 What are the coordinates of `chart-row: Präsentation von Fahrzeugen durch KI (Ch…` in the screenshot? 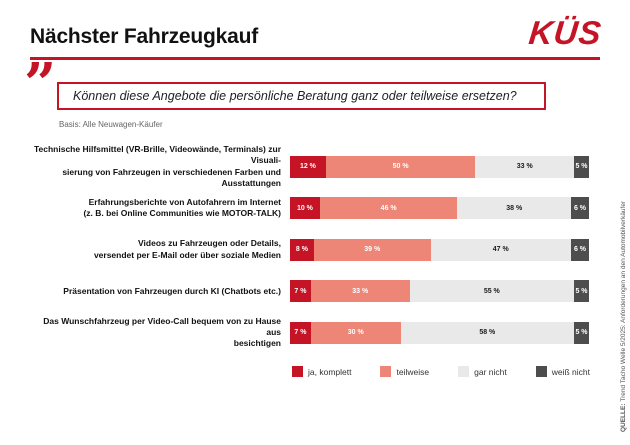 It's located at (309, 292).